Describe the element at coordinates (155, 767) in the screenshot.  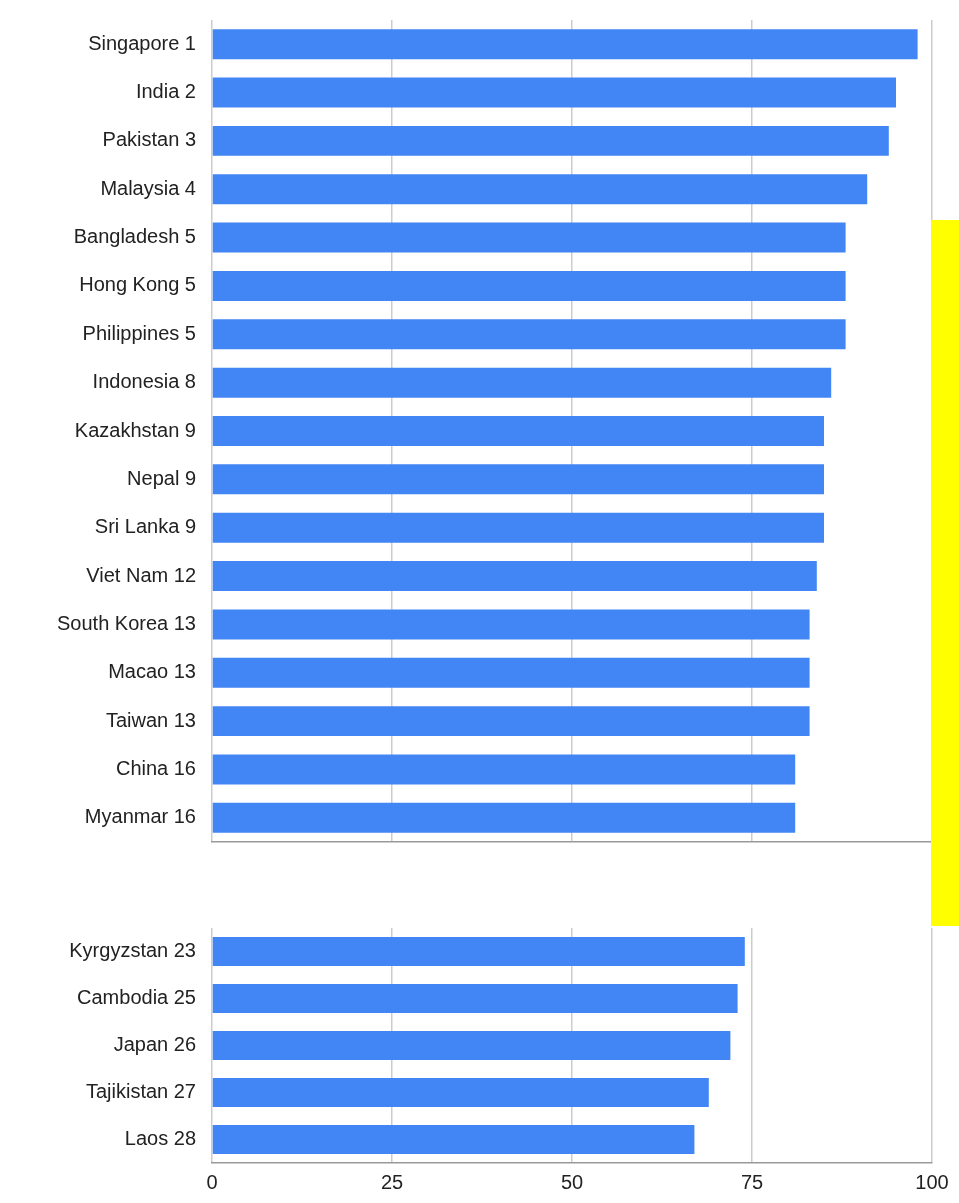
I see `y-tick-label: China 16` at that location.